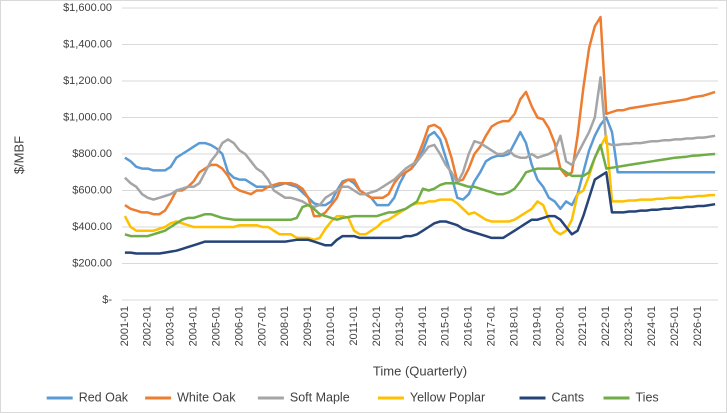  Describe the element at coordinates (285, 326) in the screenshot. I see `x-tick-label: 2008-01` at that location.